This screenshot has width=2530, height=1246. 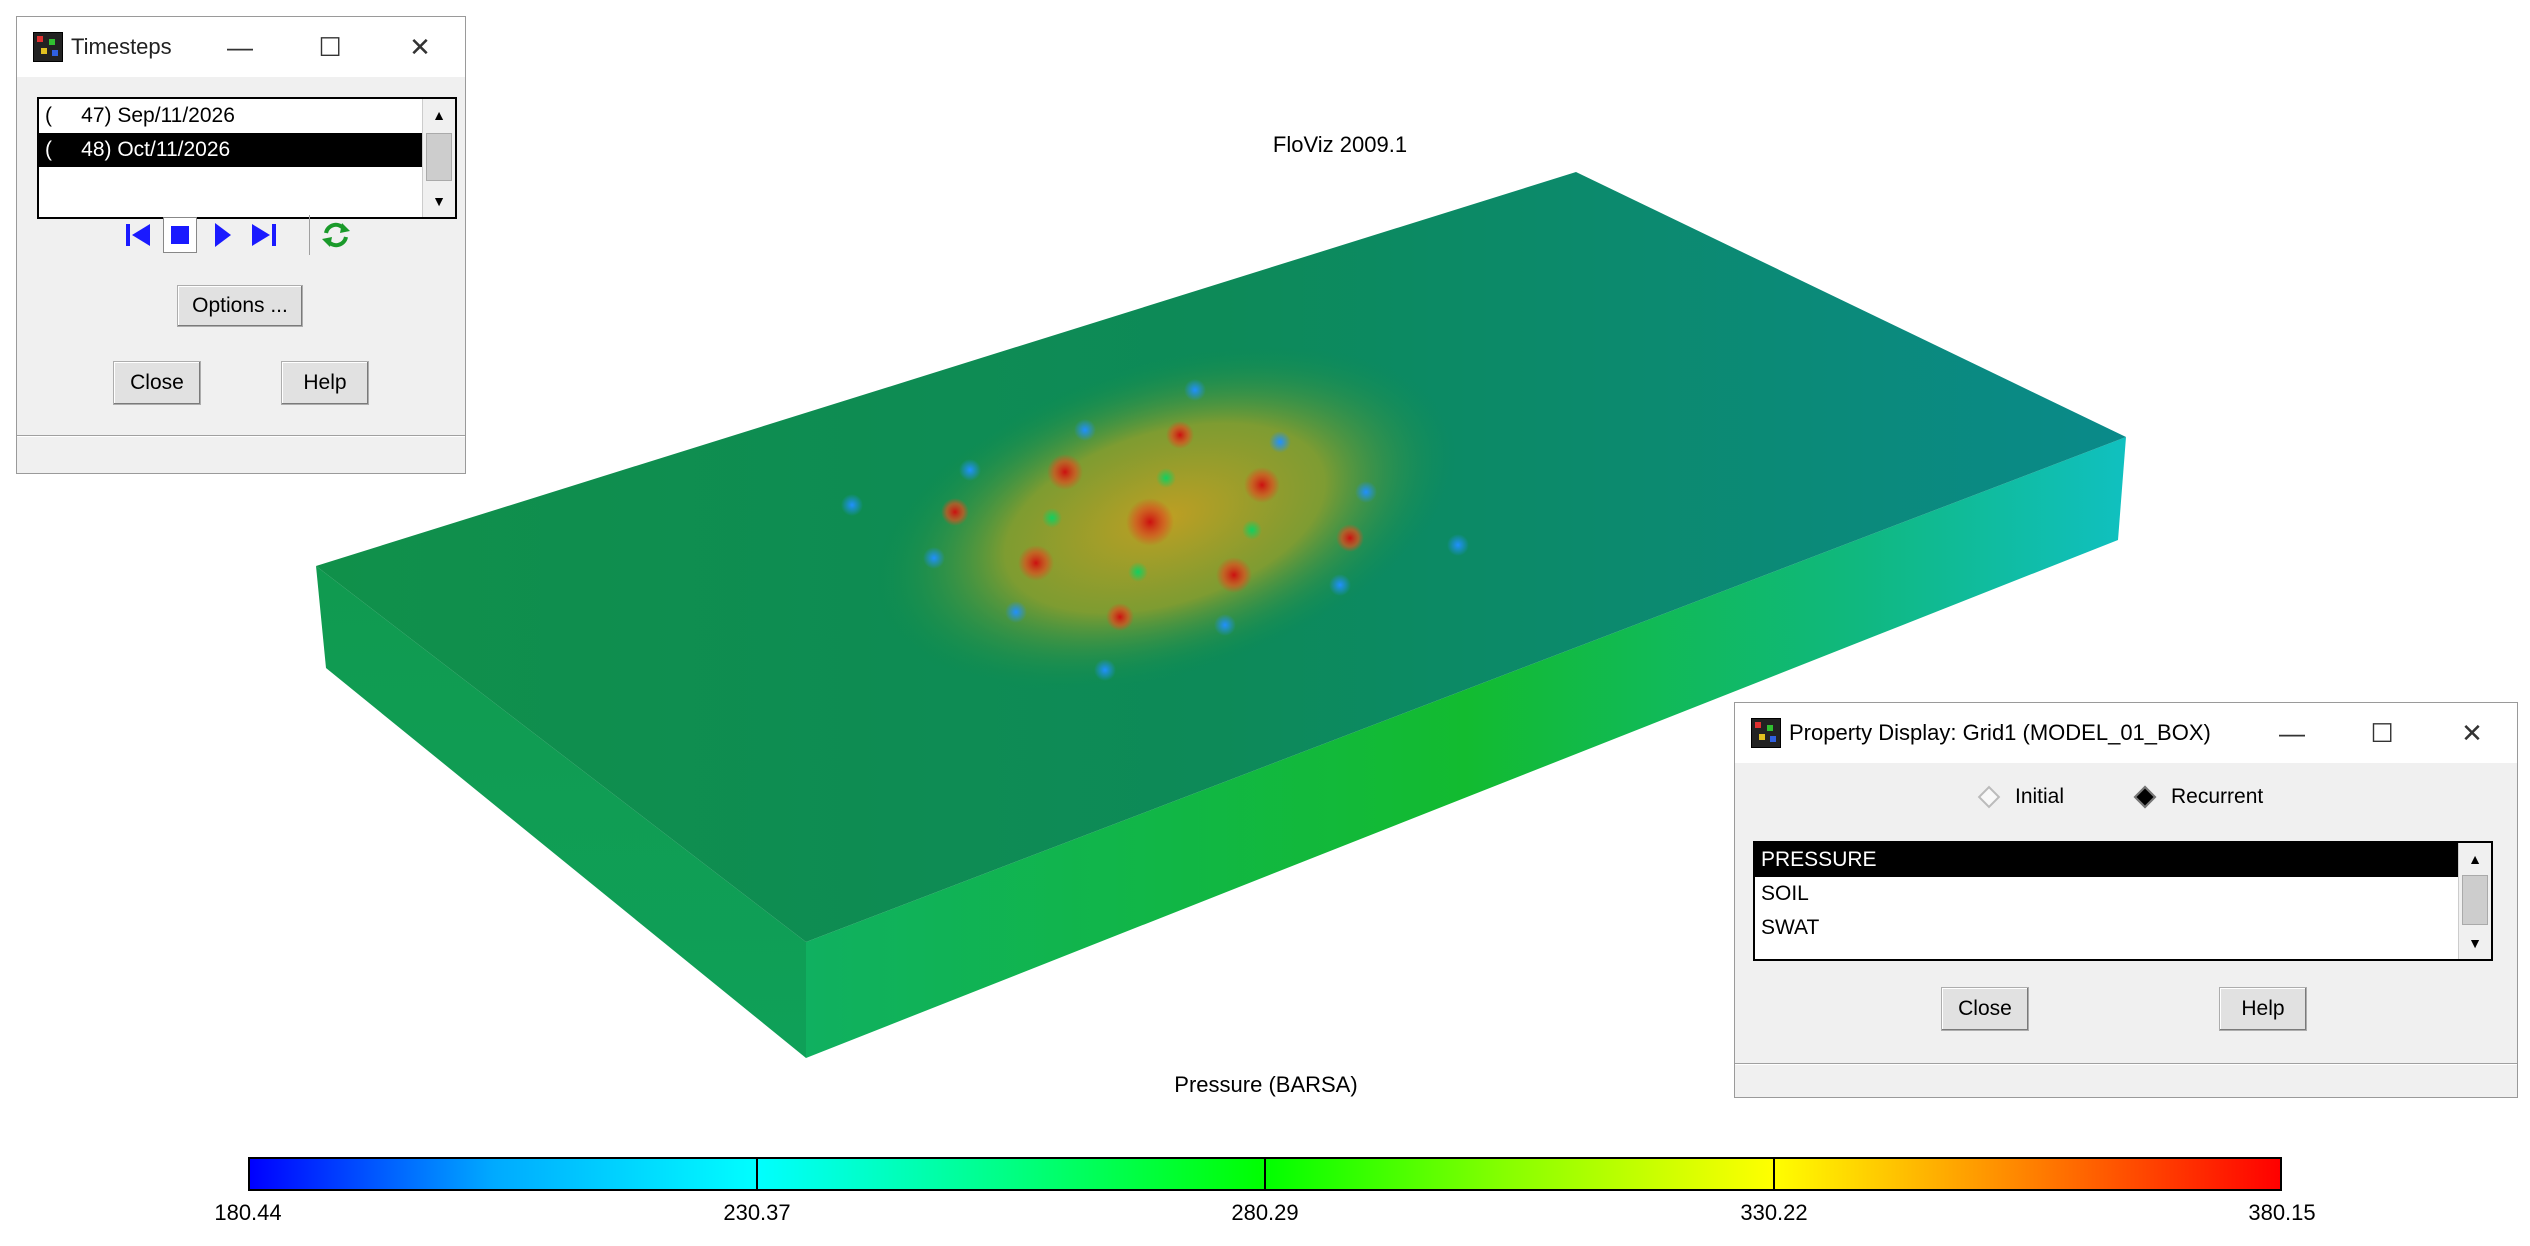 I want to click on stop-icon, so click(x=180, y=235).